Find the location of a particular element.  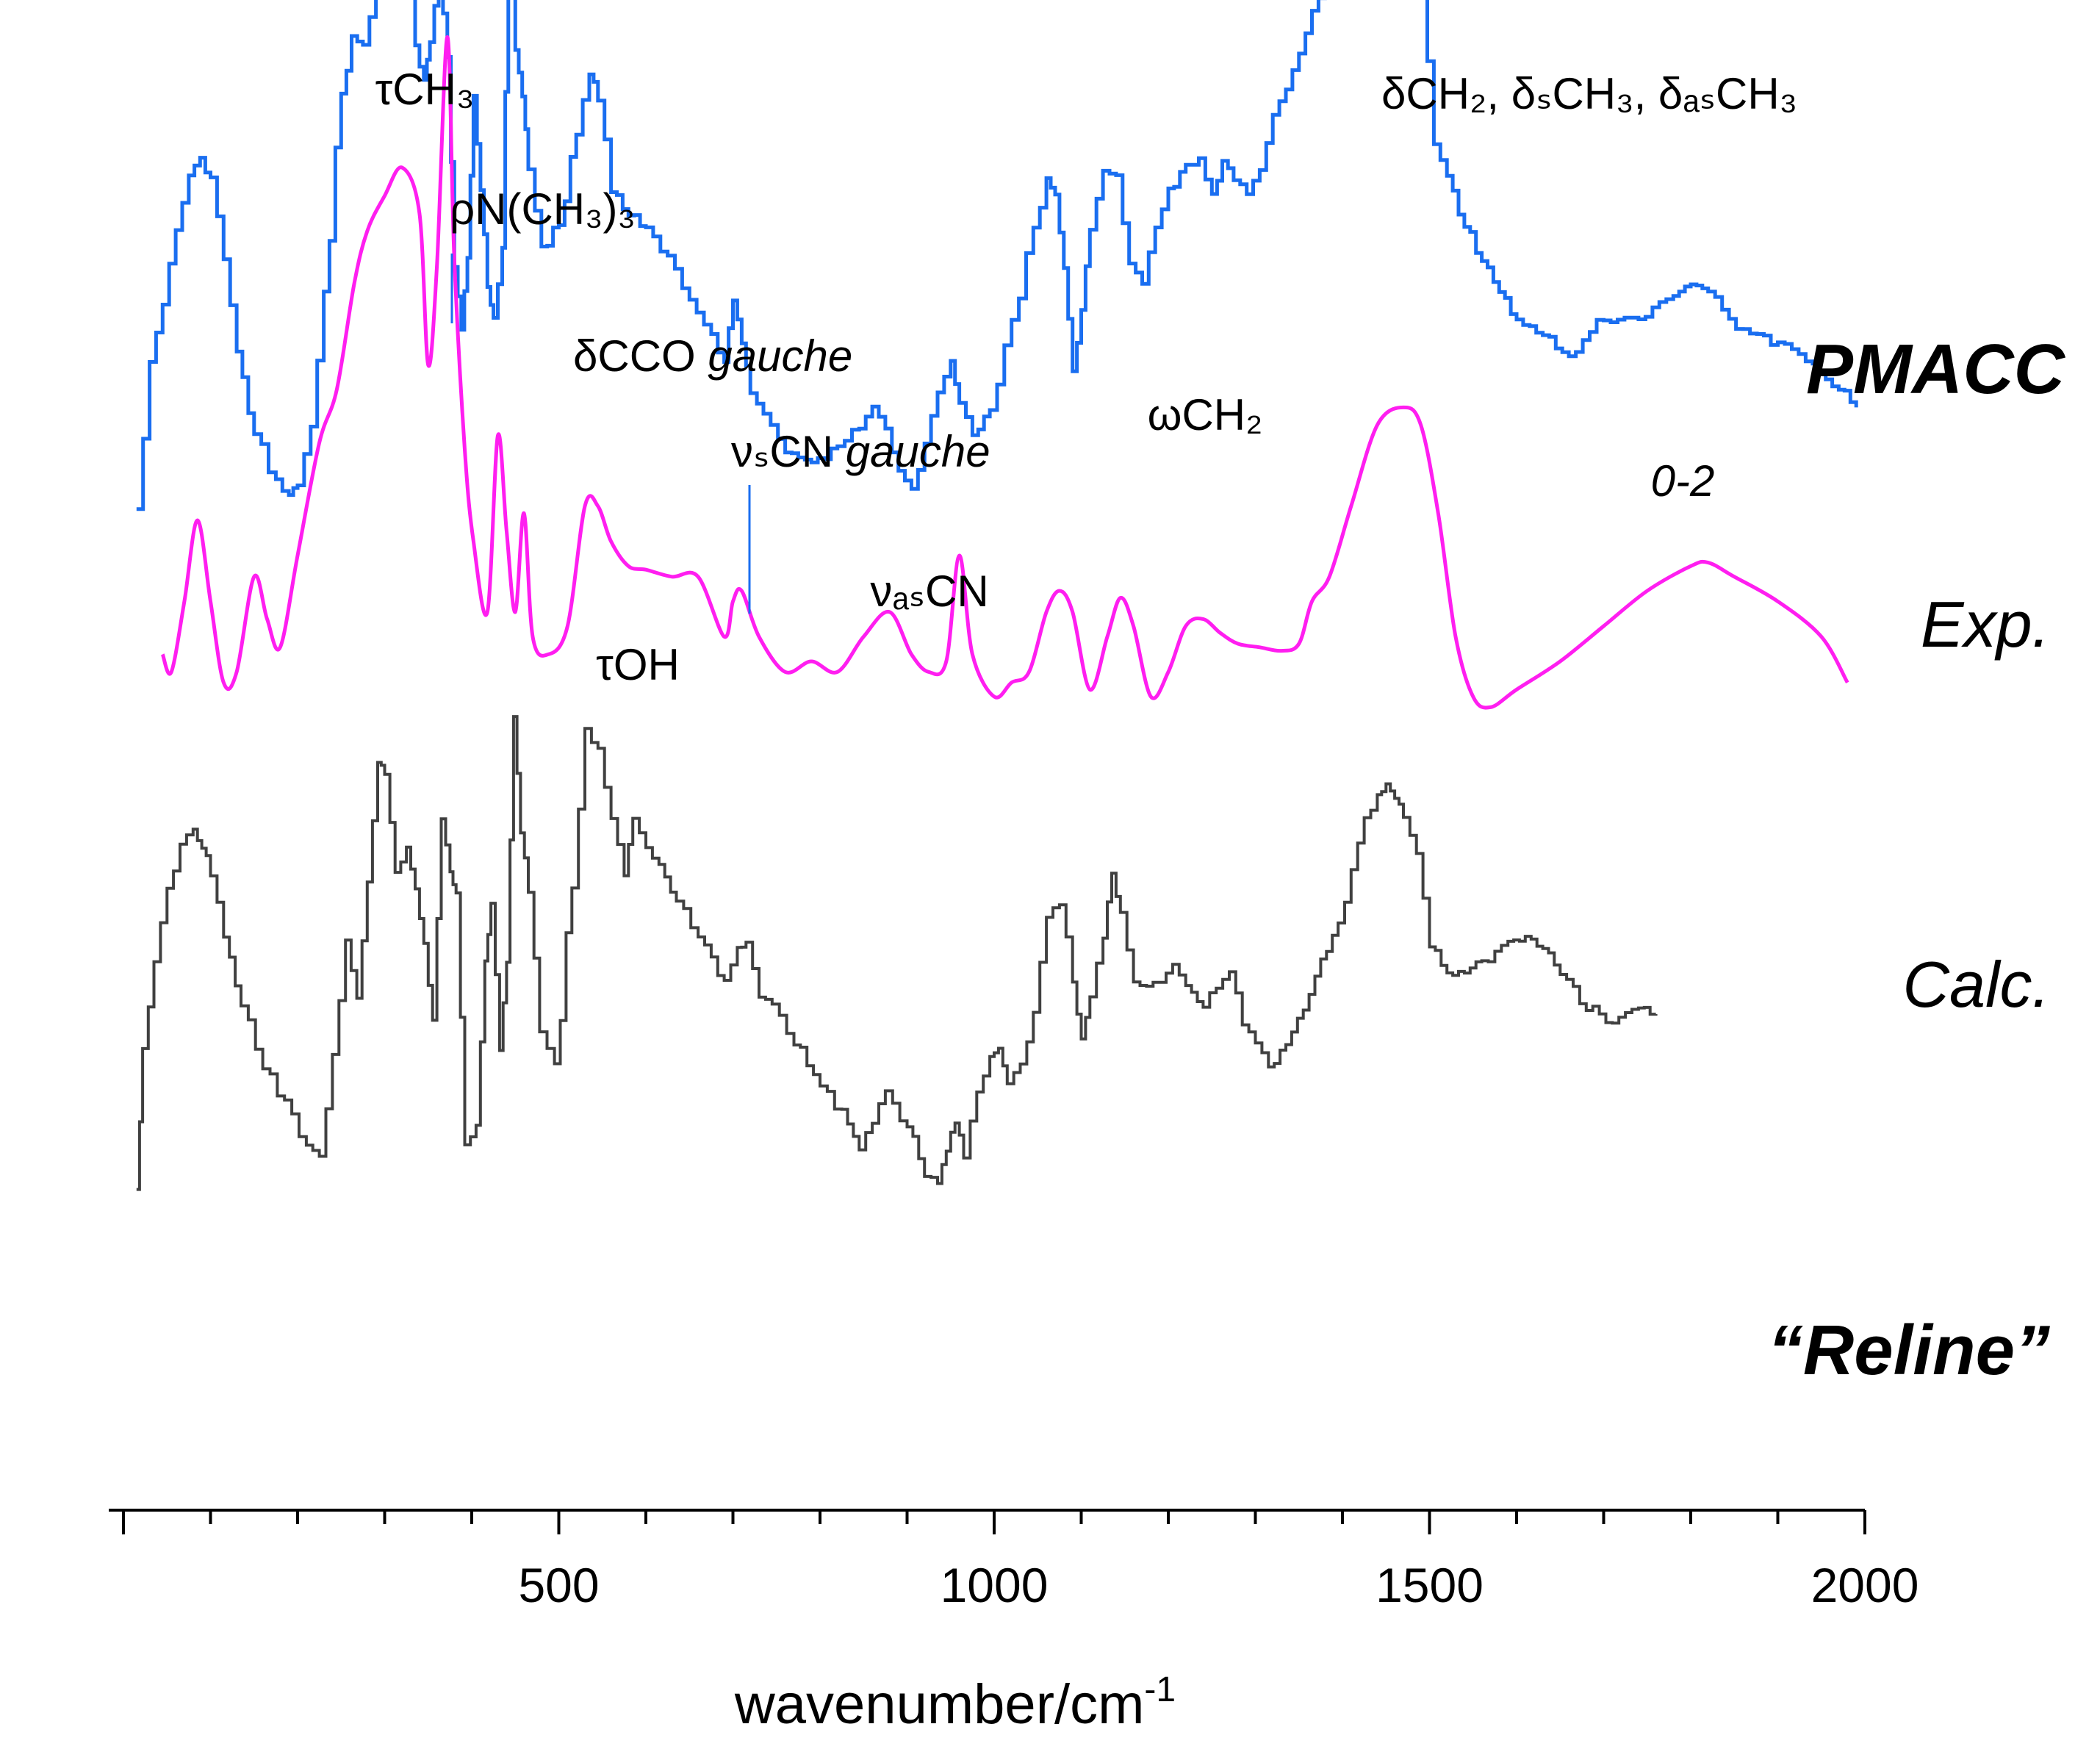

x-axis-title-superscript: -1 is located at coordinates (1160, 1689).